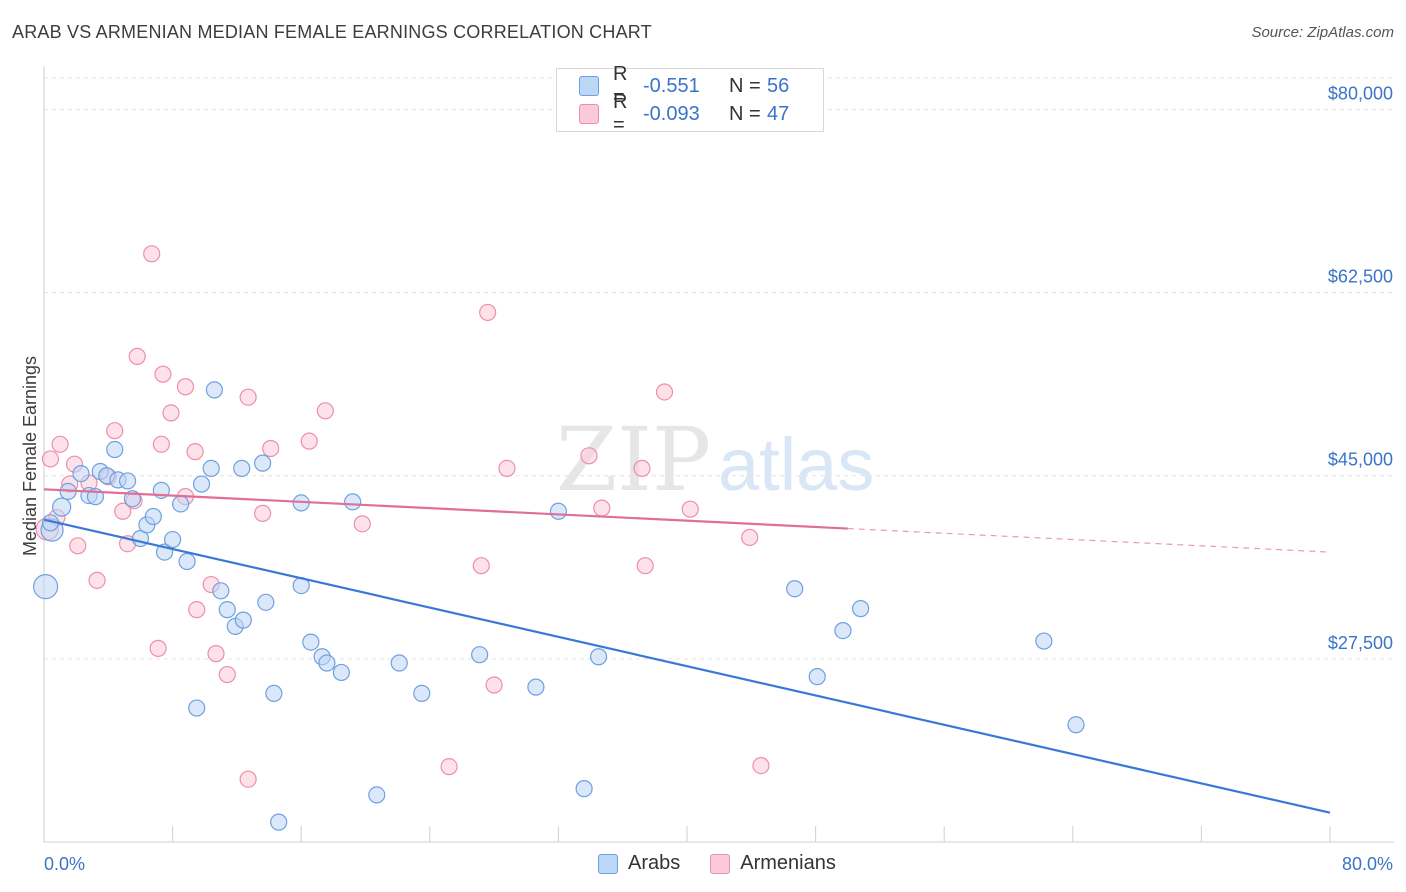 This screenshot has height=892, width=1406. I want to click on legend-armenians-r: -0.093, so click(671, 113).